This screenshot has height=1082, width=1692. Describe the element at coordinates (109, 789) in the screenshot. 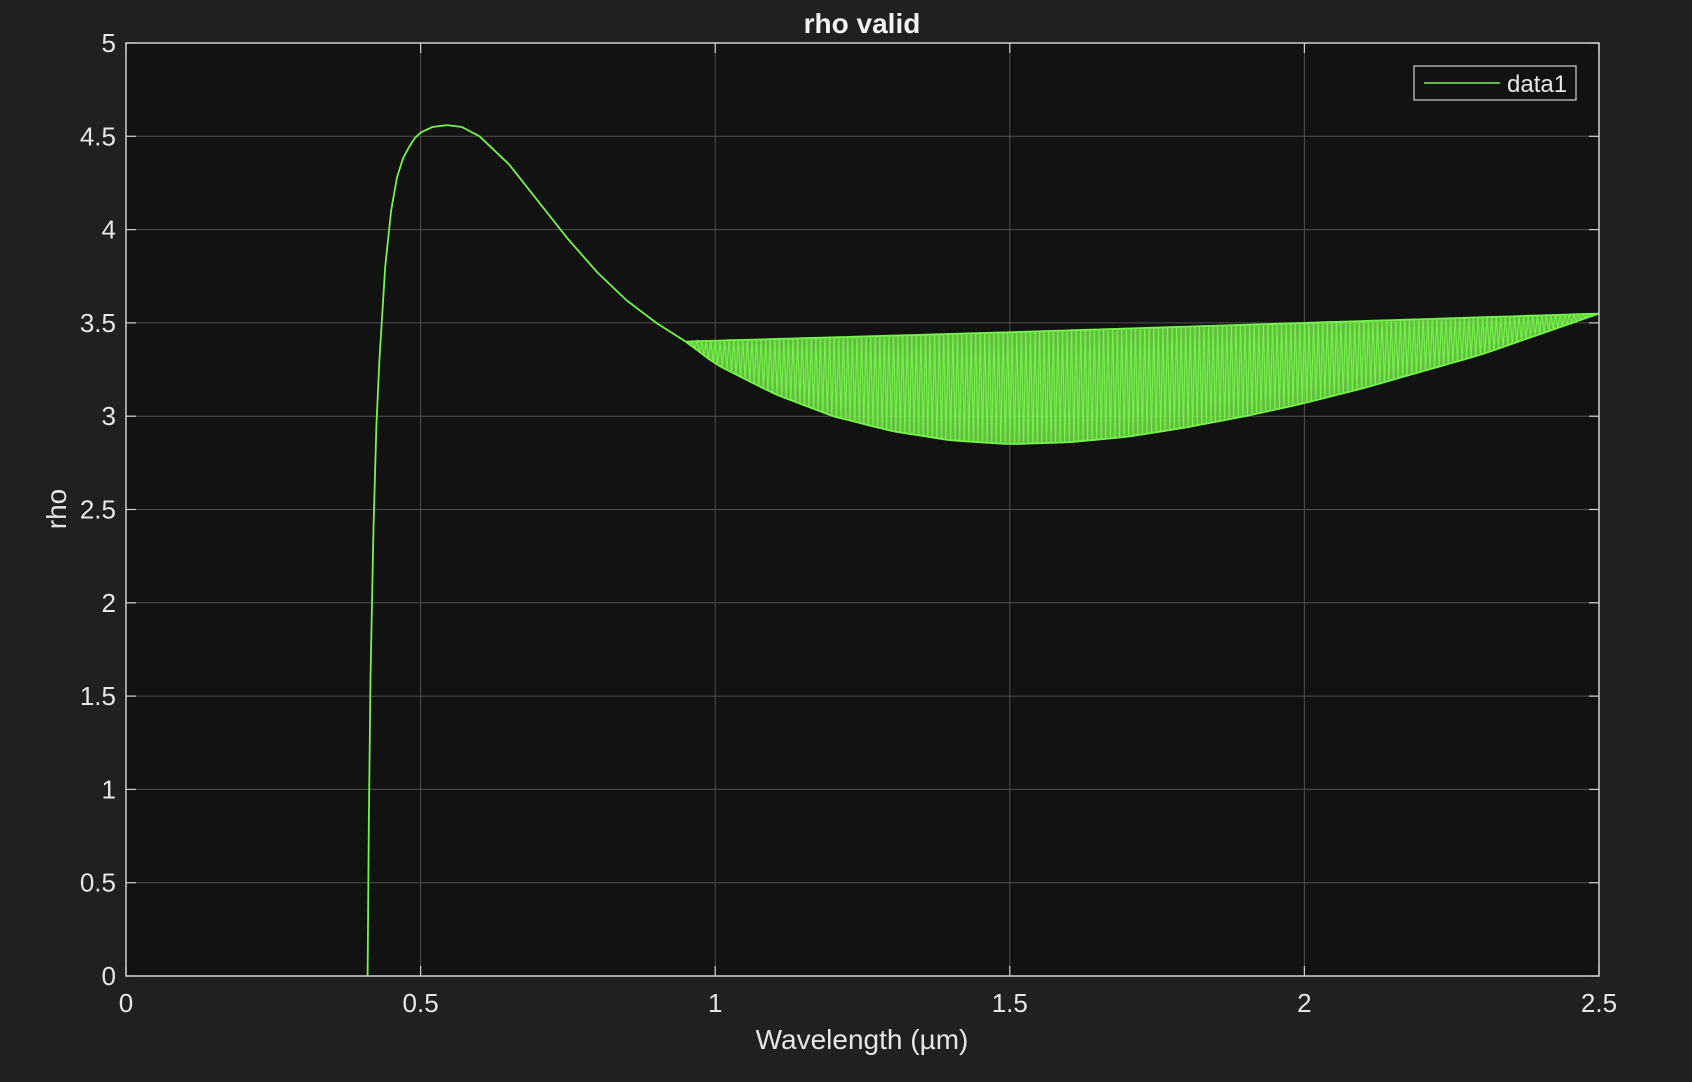

I see `y-tick-label: 1` at that location.